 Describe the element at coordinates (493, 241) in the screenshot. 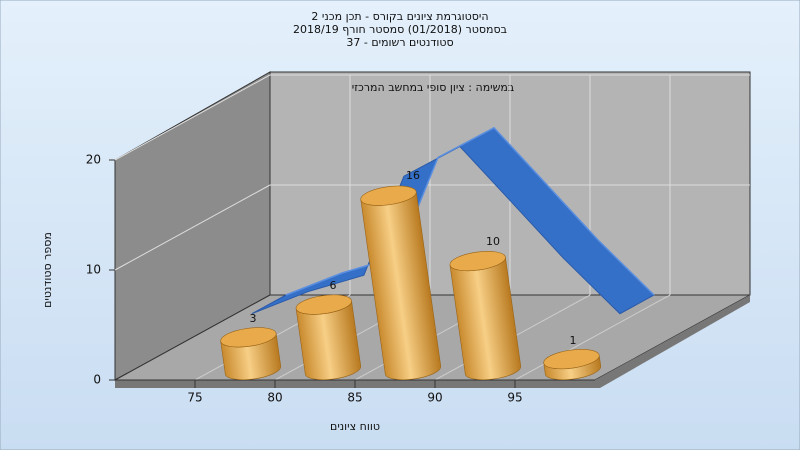

I see `data-label: 10` at that location.